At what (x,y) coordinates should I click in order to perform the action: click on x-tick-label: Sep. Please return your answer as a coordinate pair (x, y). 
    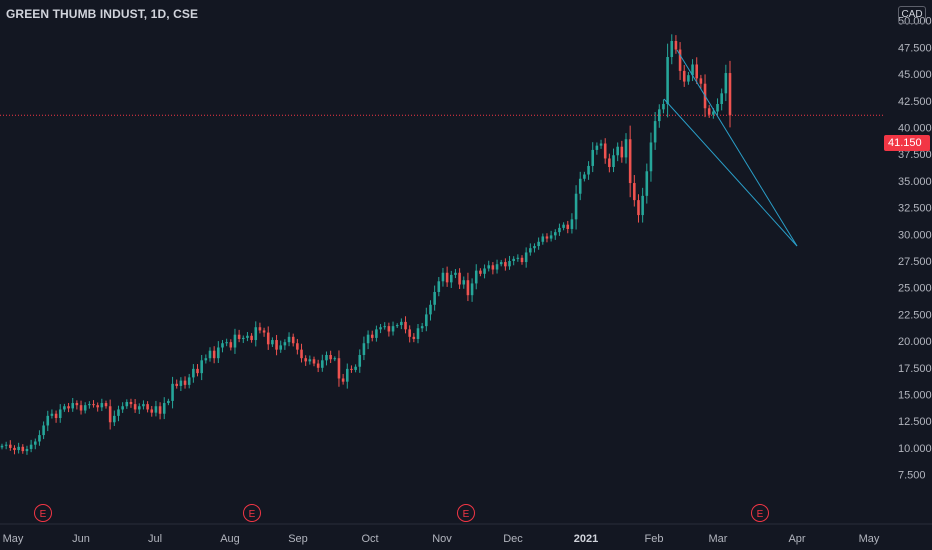
    Looking at the image, I should click on (298, 539).